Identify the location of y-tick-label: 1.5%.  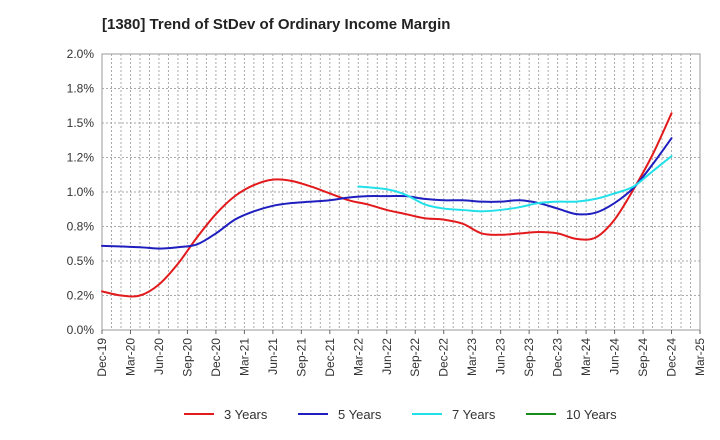
(81, 123).